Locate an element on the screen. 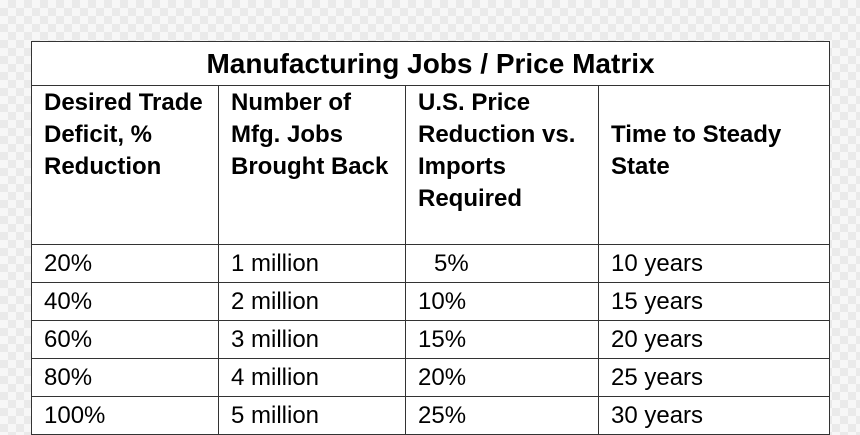 The image size is (860, 435). table-cell: 10% is located at coordinates (502, 301).